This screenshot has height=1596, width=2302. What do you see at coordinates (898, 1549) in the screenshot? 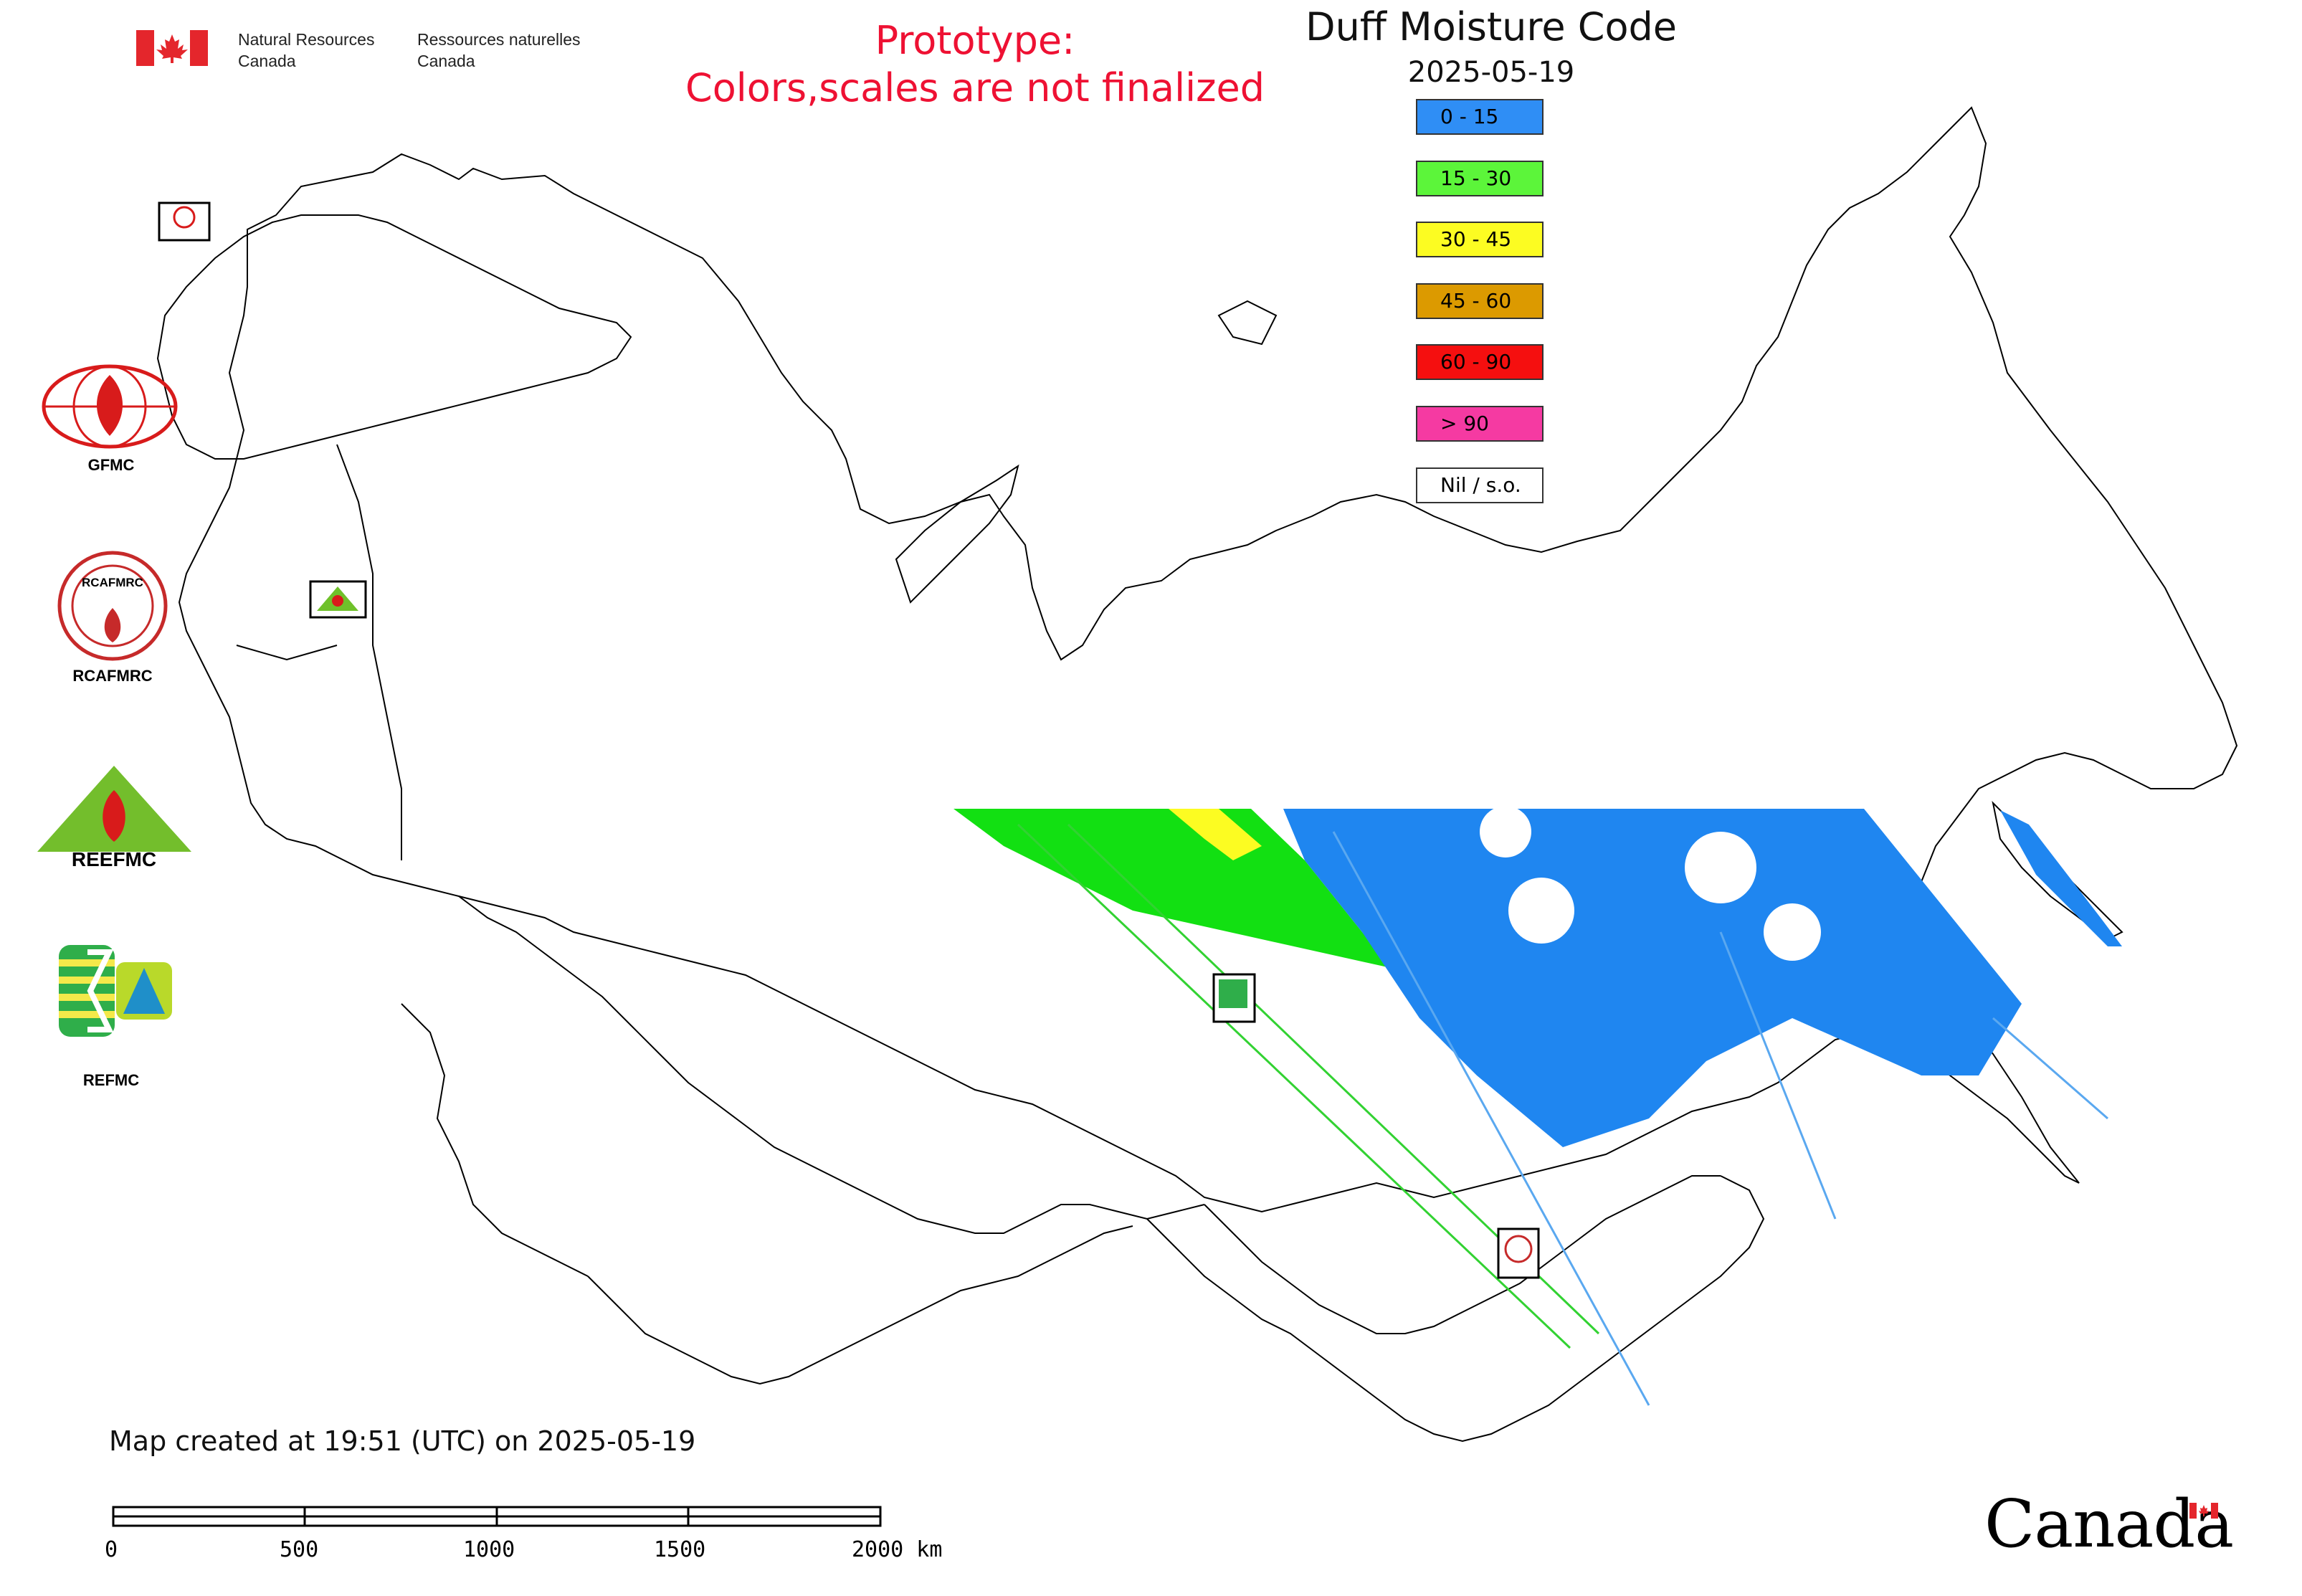
I see `scale-label-2000: 2000 km` at bounding box center [898, 1549].